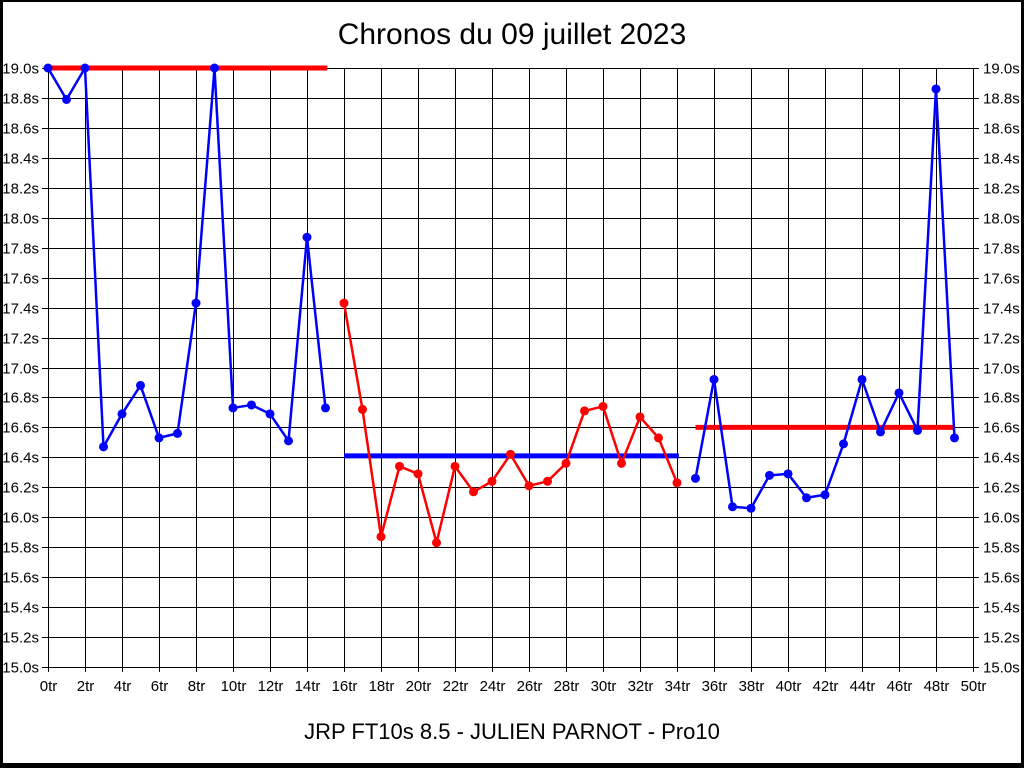  Describe the element at coordinates (678, 686) in the screenshot. I see `x-tick-label: 34tr` at that location.